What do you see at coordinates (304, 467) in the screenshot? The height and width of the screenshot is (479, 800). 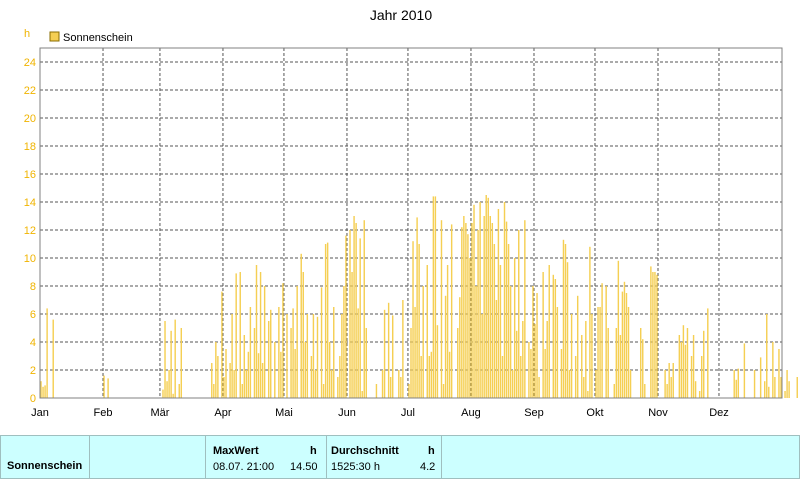 I see `max-value: 14.50` at bounding box center [304, 467].